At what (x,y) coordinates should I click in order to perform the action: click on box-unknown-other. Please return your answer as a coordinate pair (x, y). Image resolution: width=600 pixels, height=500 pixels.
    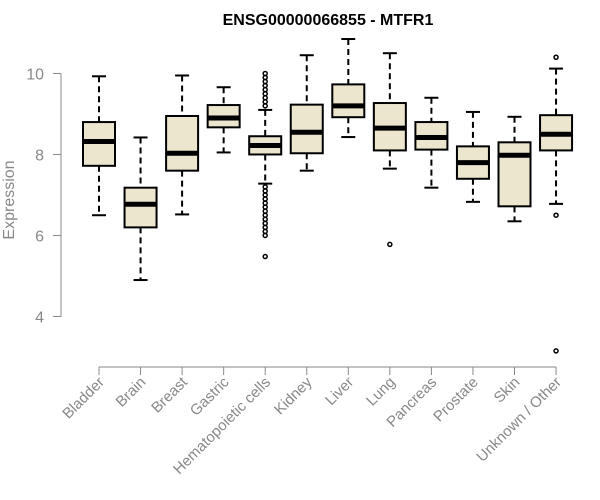
    Looking at the image, I should click on (556, 204).